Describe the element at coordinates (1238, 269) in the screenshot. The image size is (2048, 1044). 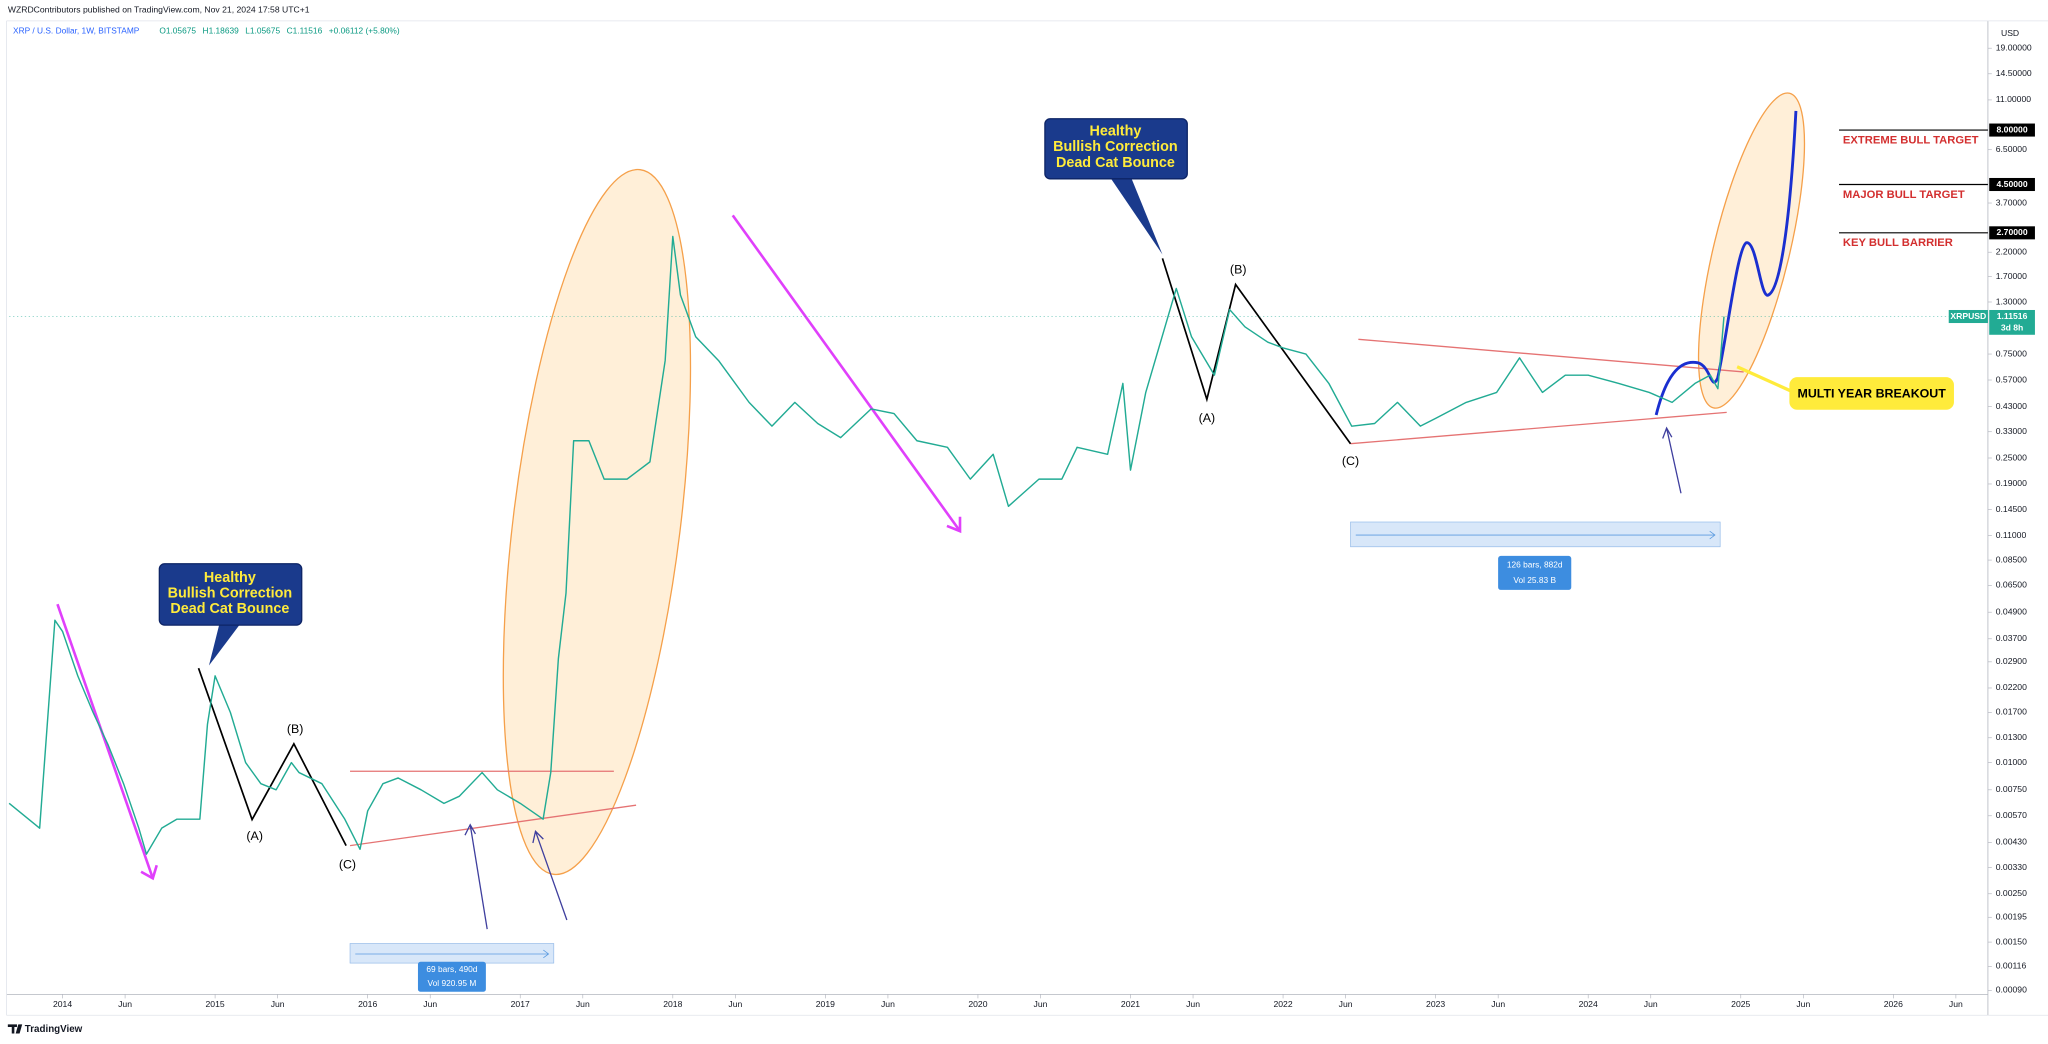
I see `wave-label: (B)` at that location.